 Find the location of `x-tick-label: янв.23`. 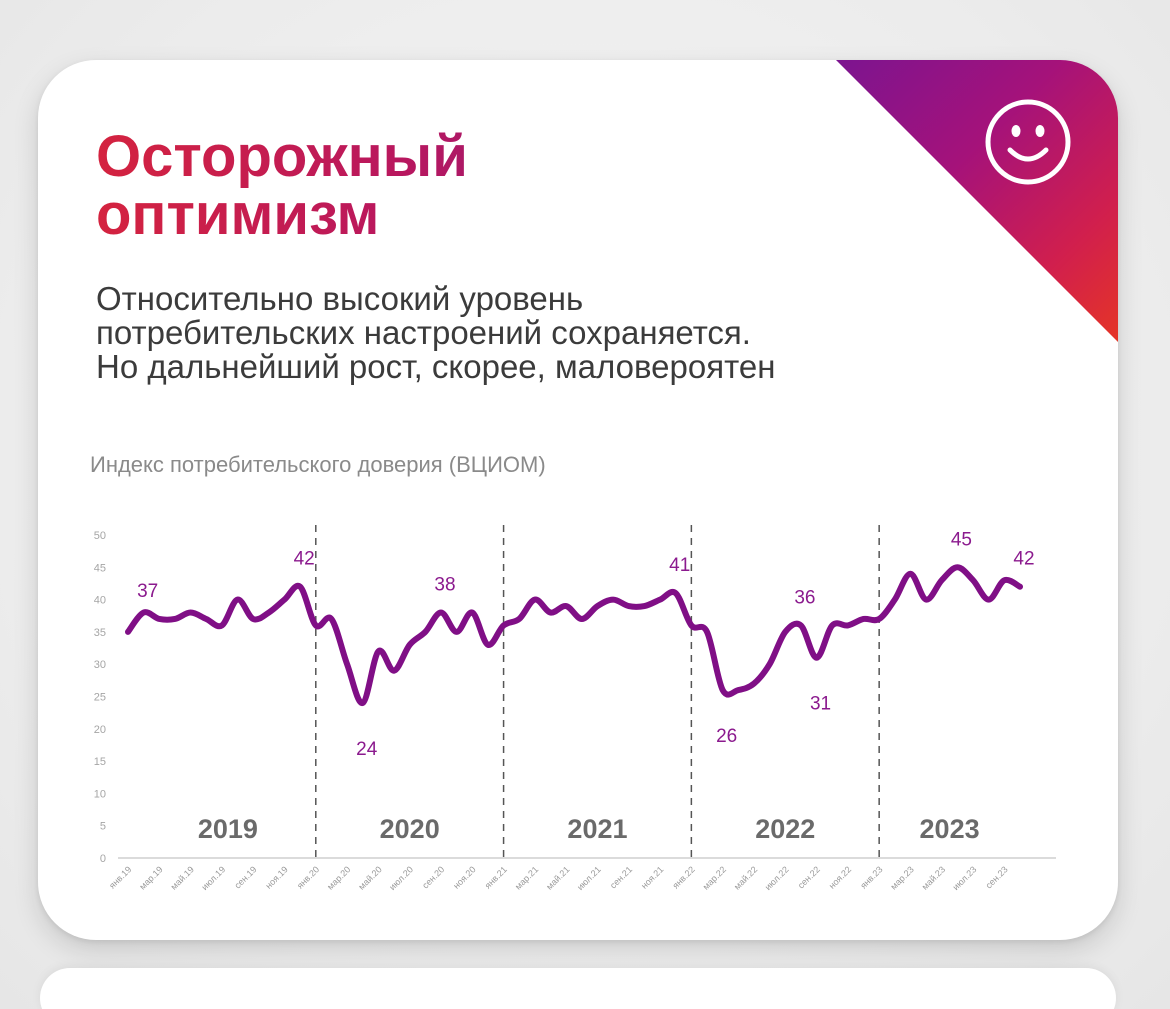

x-tick-label: янв.23 is located at coordinates (871, 877).